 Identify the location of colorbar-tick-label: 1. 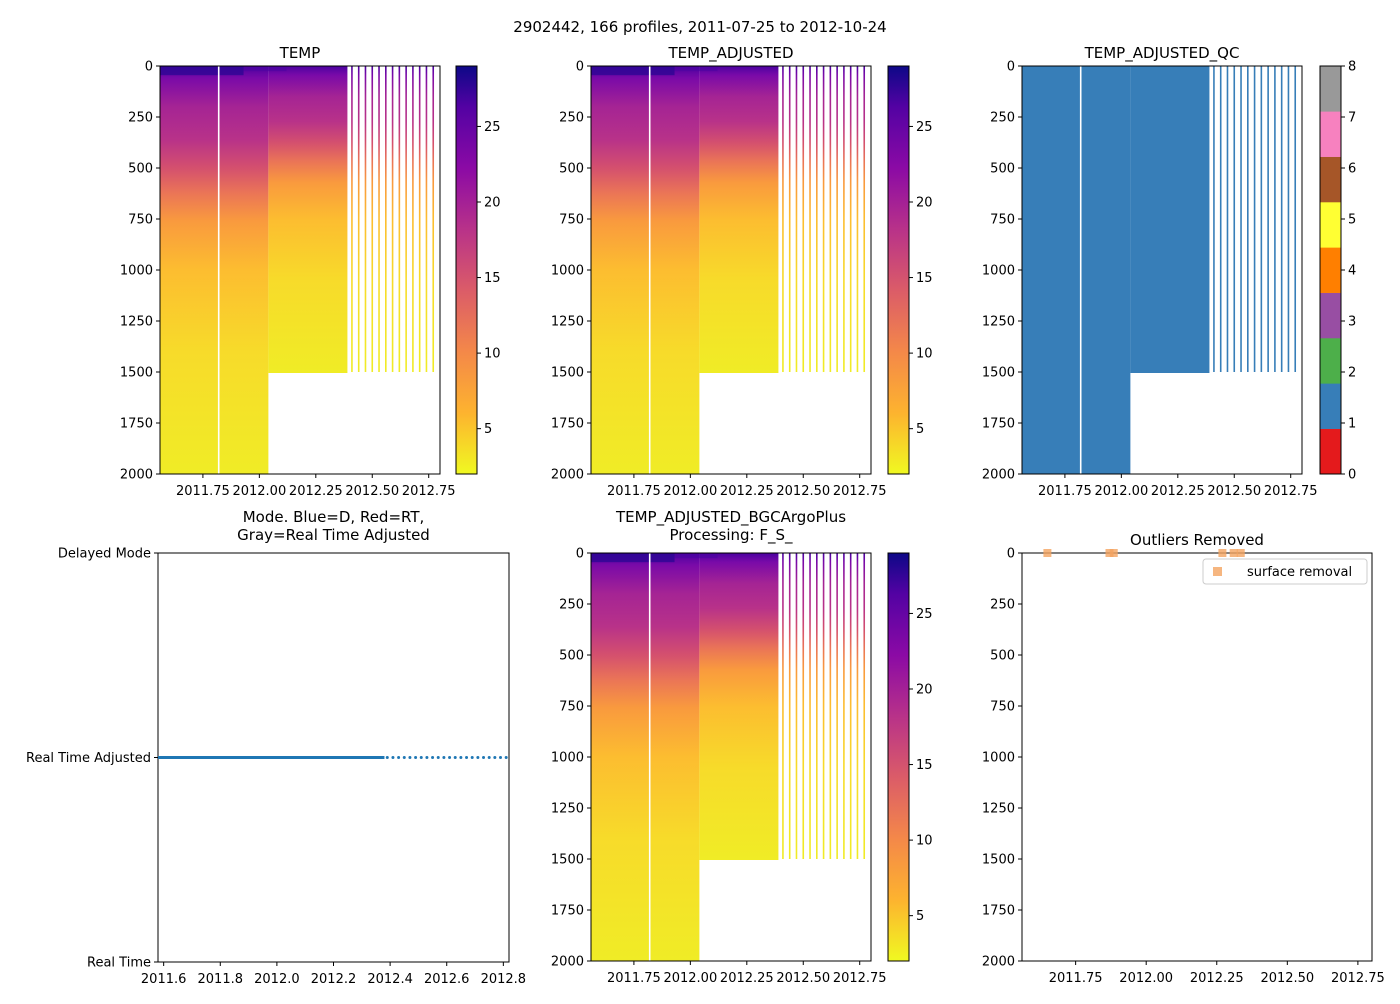
(1352, 424).